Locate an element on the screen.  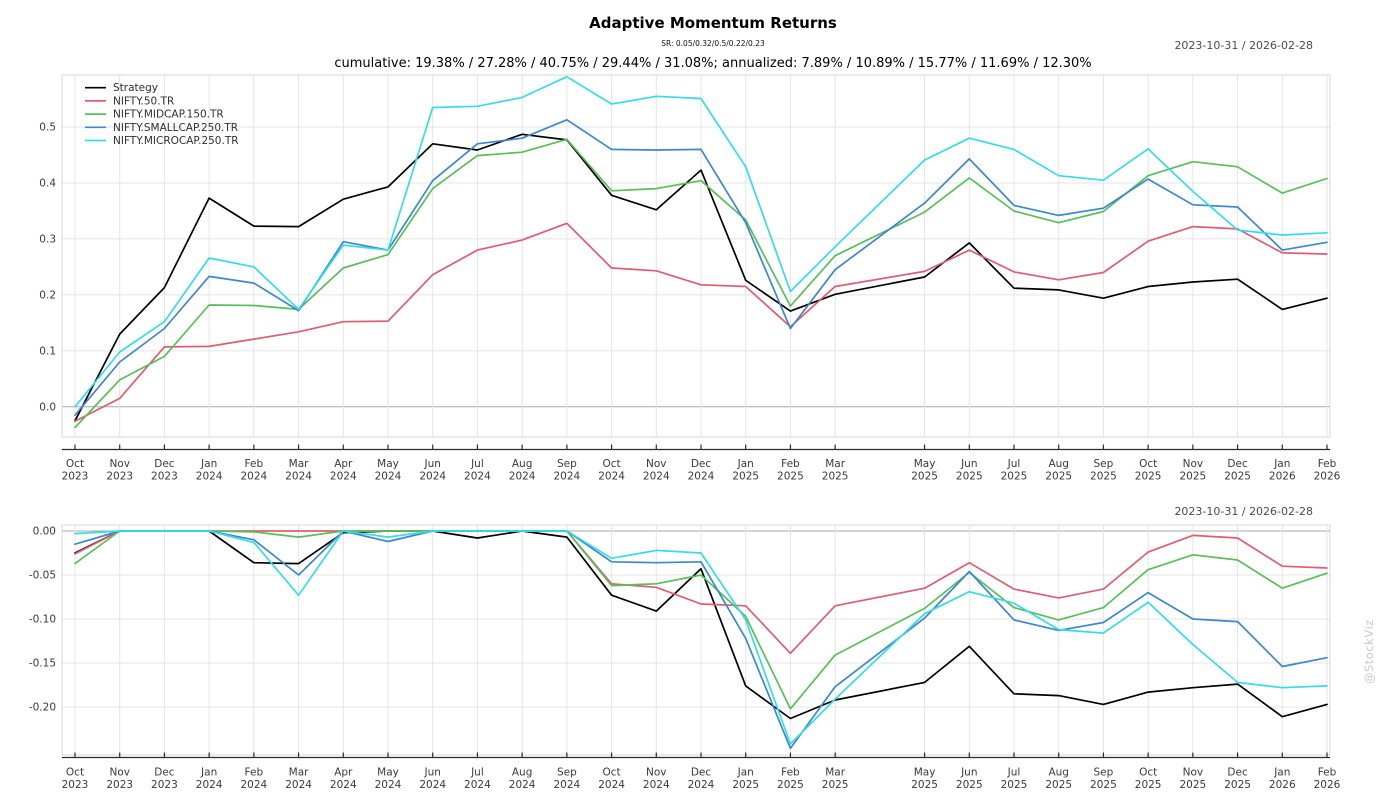
y-tick-label: 0.5 is located at coordinates (47, 128).